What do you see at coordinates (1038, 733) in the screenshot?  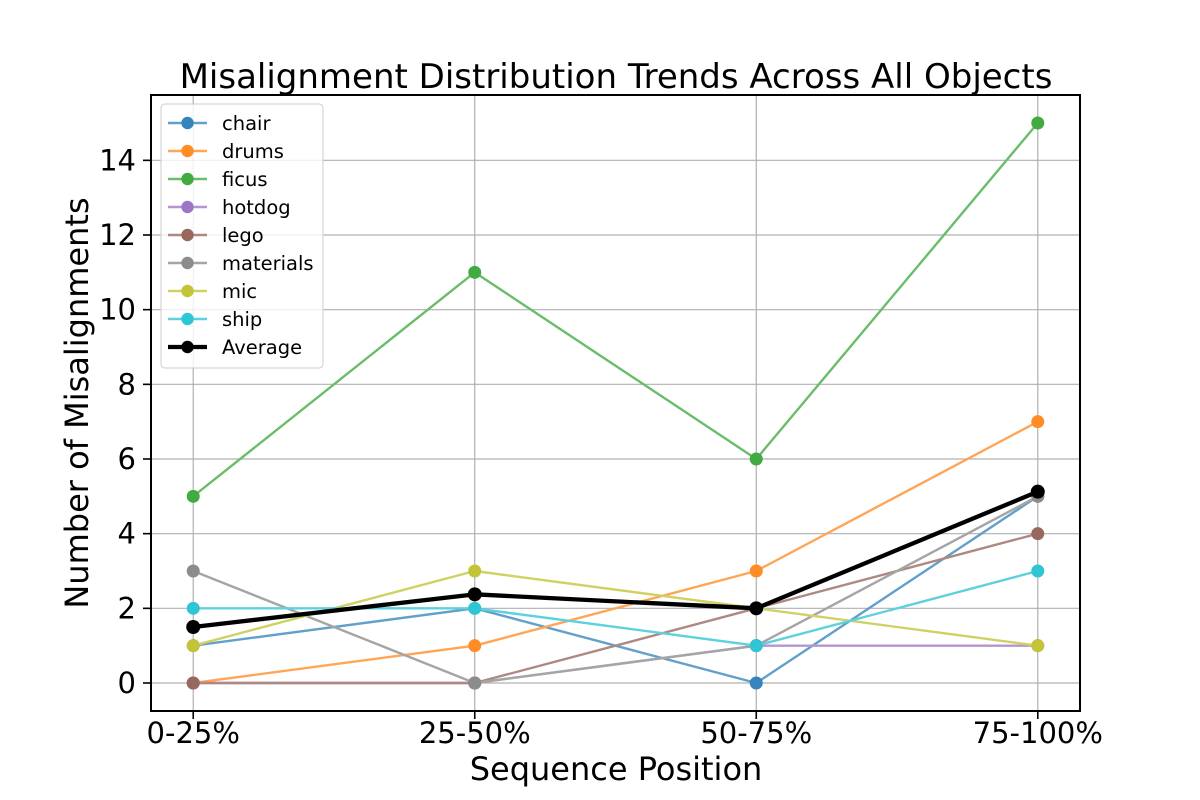 I see `x-tick-label: 75-100%` at bounding box center [1038, 733].